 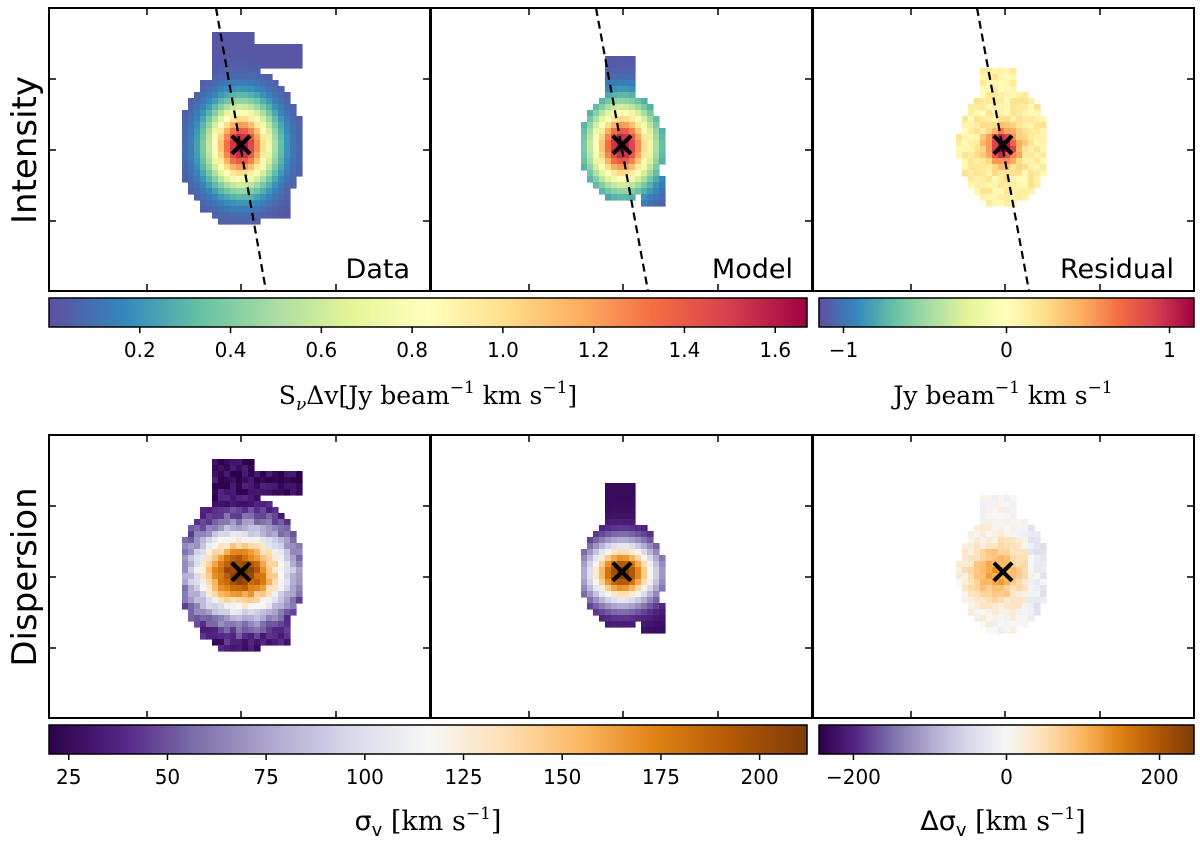 What do you see at coordinates (140, 350) in the screenshot?
I see `colorbar-tick-label: 0.2` at bounding box center [140, 350].